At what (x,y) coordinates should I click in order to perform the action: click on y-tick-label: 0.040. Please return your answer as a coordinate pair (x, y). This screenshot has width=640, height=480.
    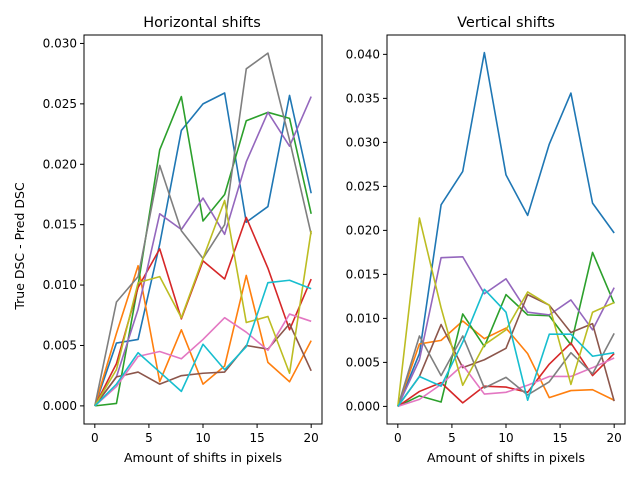
    Looking at the image, I should click on (363, 54).